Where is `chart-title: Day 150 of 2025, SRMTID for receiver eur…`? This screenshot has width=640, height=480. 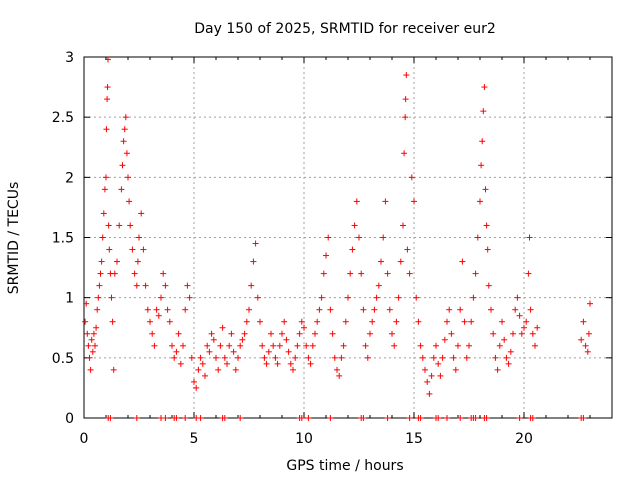
chart-title: Day 150 of 2025, SRMTID for receiver eur… is located at coordinates (345, 29).